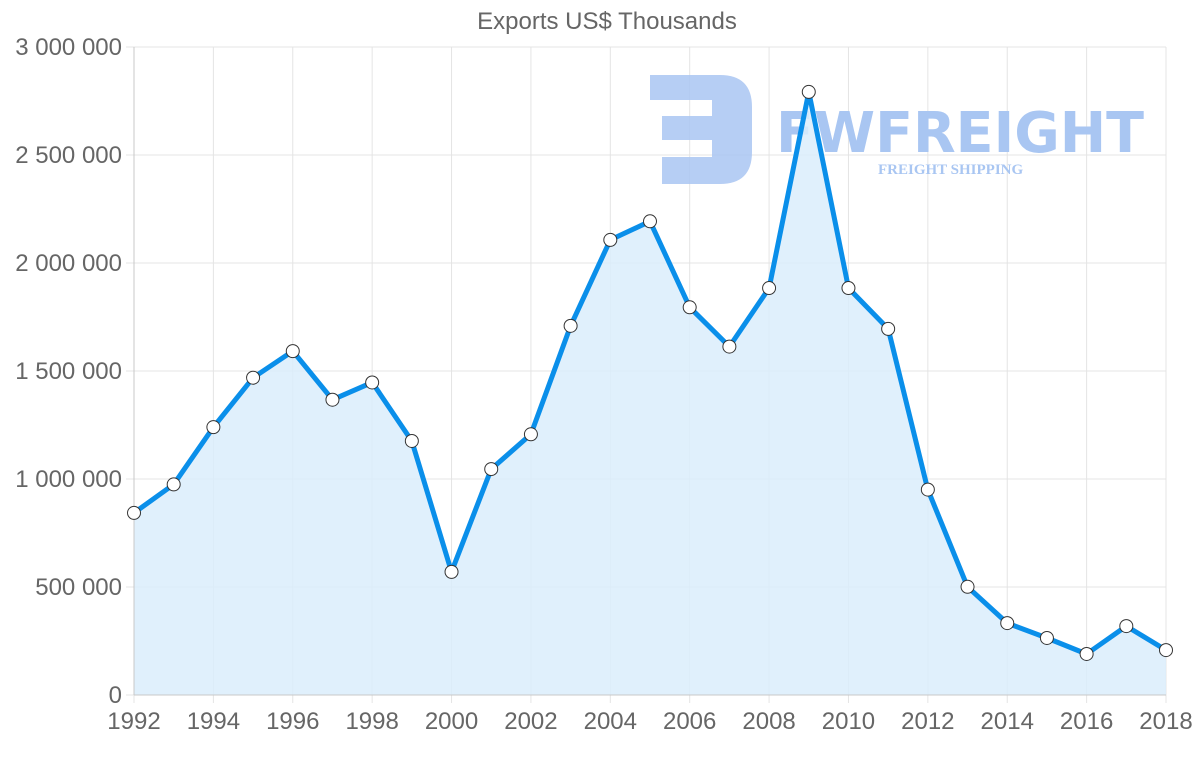 The width and height of the screenshot is (1200, 763). I want to click on x-tick-label: 2004, so click(610, 721).